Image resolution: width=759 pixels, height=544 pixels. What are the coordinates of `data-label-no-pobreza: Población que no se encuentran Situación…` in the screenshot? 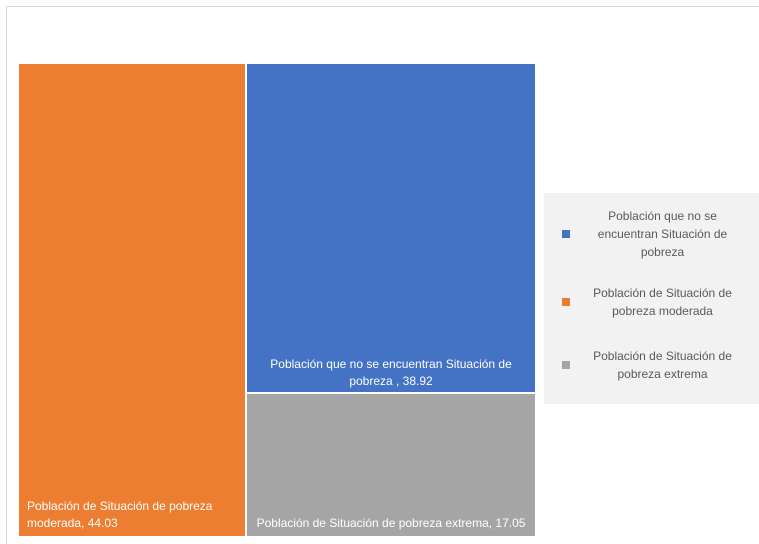 It's located at (391, 372).